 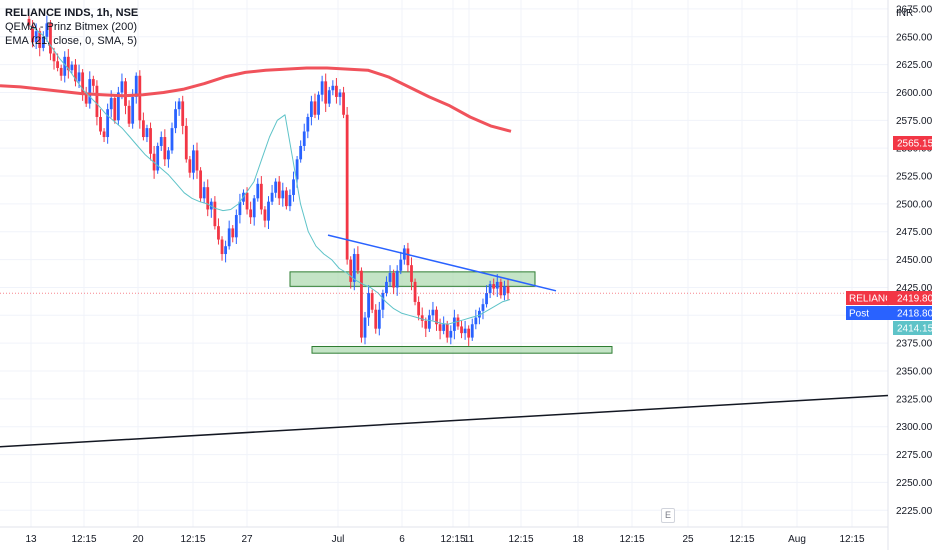 I want to click on x-tick-label: 20, so click(x=138, y=539).